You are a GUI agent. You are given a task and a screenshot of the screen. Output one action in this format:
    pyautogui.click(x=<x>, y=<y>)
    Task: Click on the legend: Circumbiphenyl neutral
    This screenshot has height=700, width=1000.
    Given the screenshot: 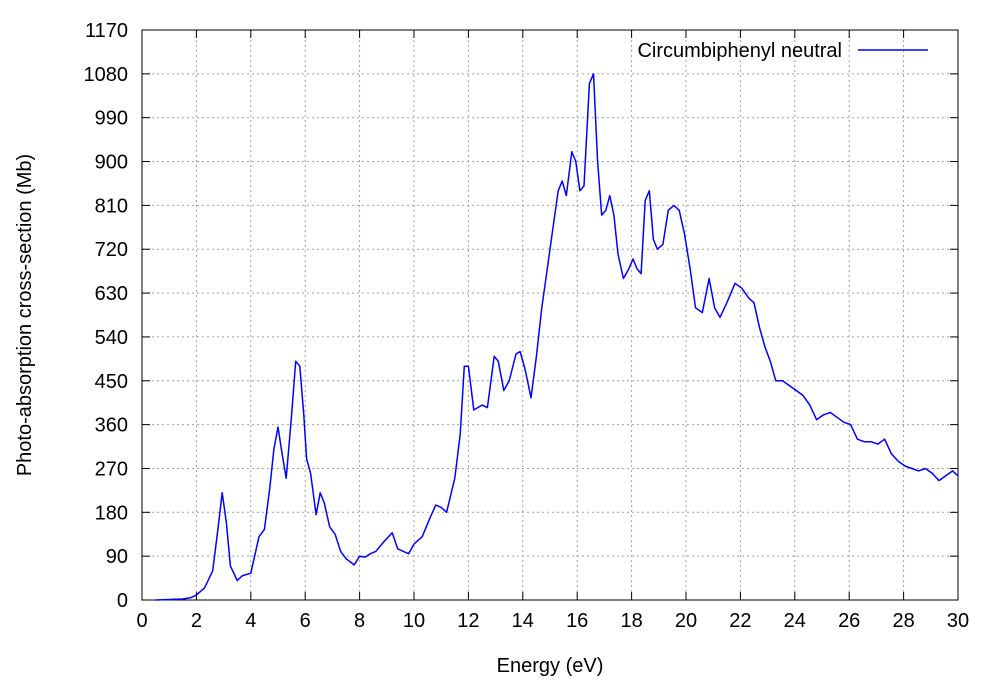 What is the action you would take?
    pyautogui.click(x=782, y=51)
    